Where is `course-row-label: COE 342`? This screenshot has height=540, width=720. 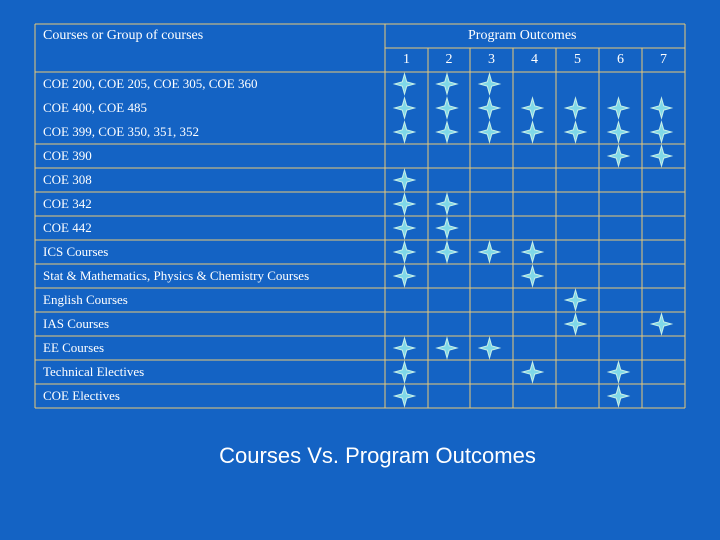 course-row-label: COE 342 is located at coordinates (67, 203).